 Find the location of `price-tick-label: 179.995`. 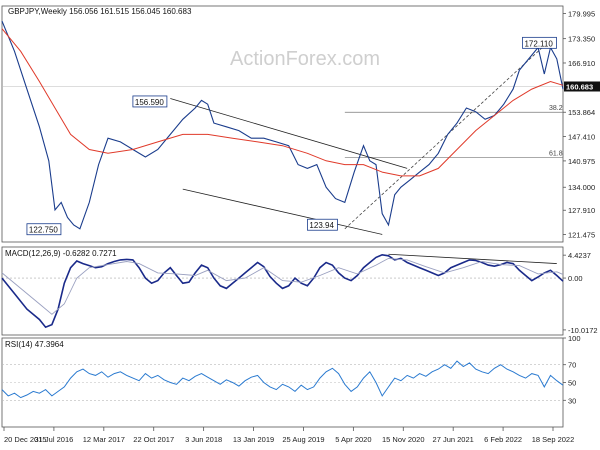

price-tick-label: 179.995 is located at coordinates (581, 14).